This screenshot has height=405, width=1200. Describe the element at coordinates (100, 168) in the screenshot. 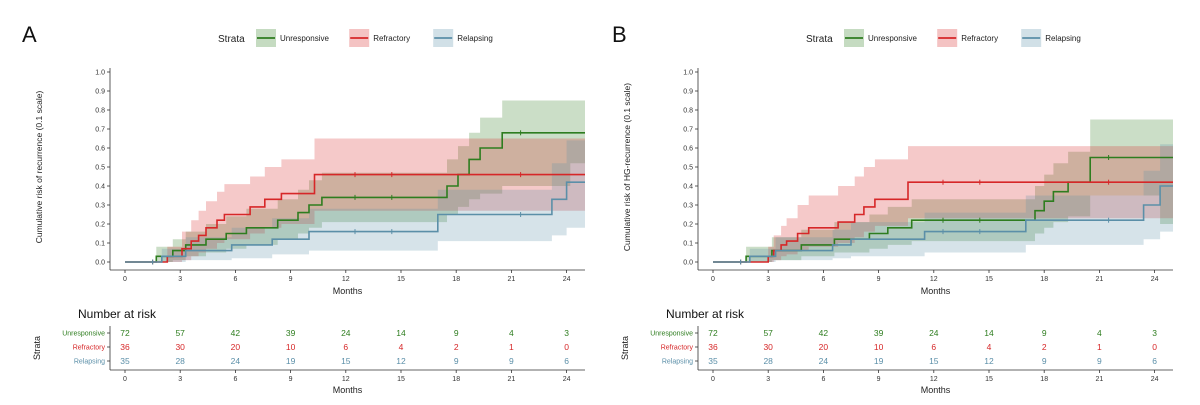

I see `y-tick-label: 0.5` at that location.